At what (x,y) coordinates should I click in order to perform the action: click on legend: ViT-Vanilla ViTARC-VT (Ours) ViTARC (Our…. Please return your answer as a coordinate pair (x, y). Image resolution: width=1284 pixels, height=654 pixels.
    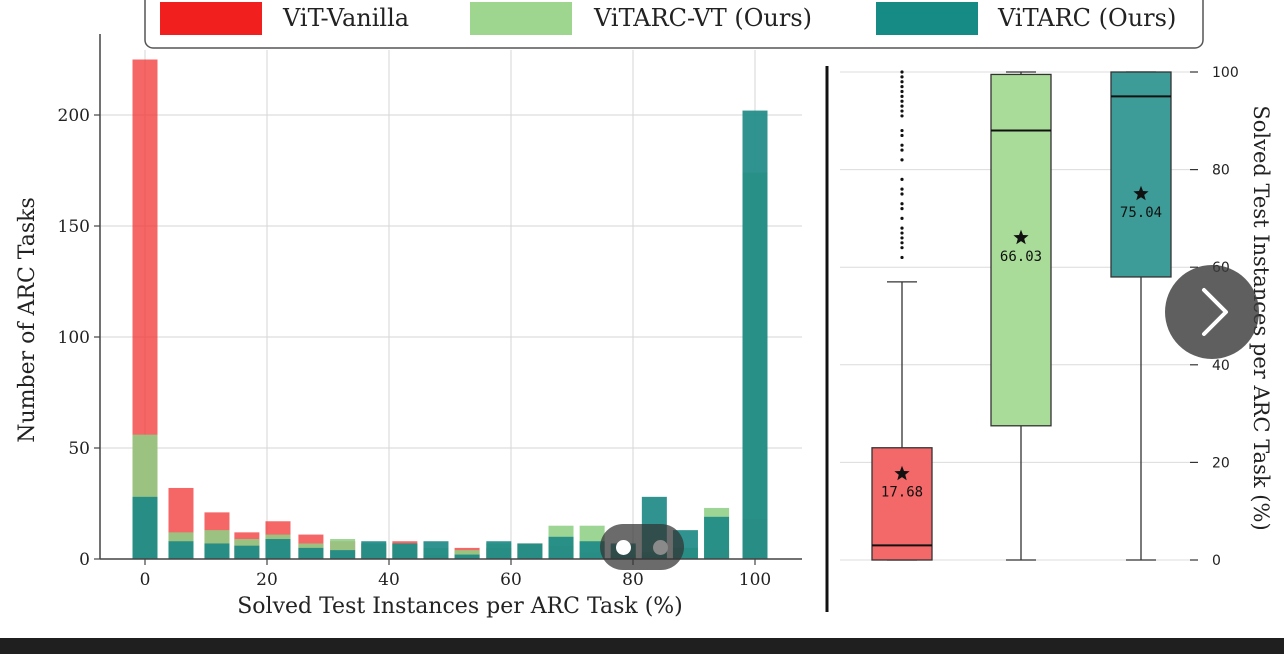
    Looking at the image, I should click on (674, 24).